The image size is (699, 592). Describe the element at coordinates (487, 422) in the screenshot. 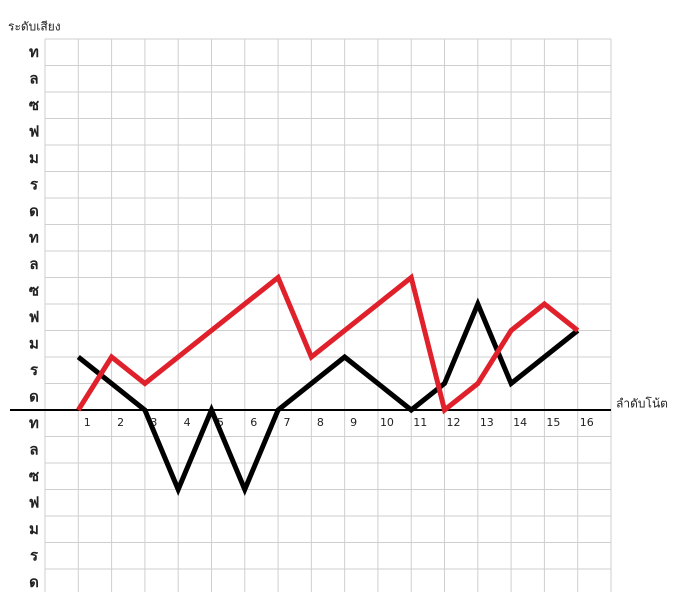

I see `x-tick-label: 13` at that location.